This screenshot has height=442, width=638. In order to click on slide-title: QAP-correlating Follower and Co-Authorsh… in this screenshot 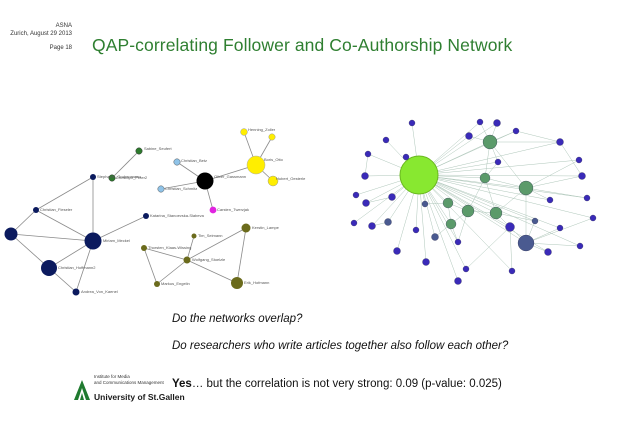, I will do `click(302, 45)`.